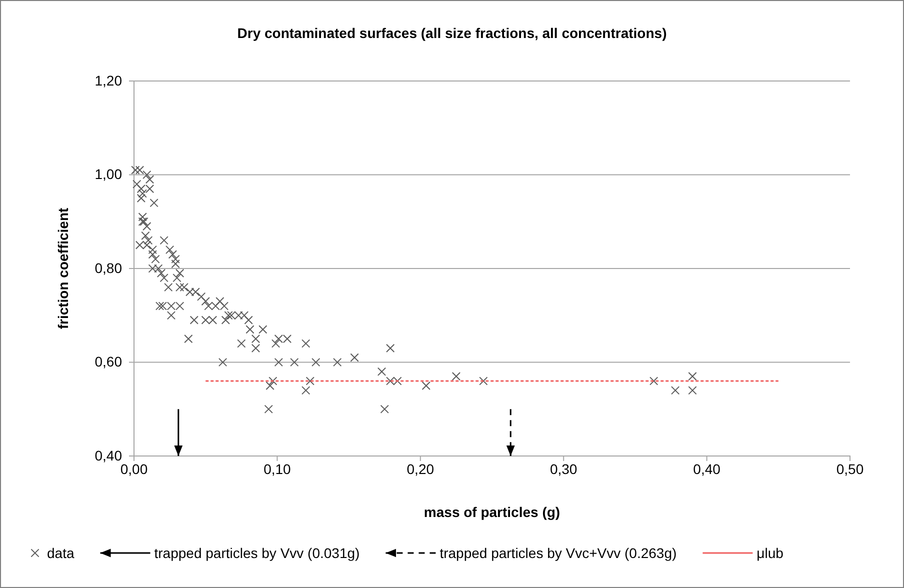 This screenshot has width=904, height=588. Describe the element at coordinates (707, 468) in the screenshot. I see `x-tick-label: 0,40` at that location.